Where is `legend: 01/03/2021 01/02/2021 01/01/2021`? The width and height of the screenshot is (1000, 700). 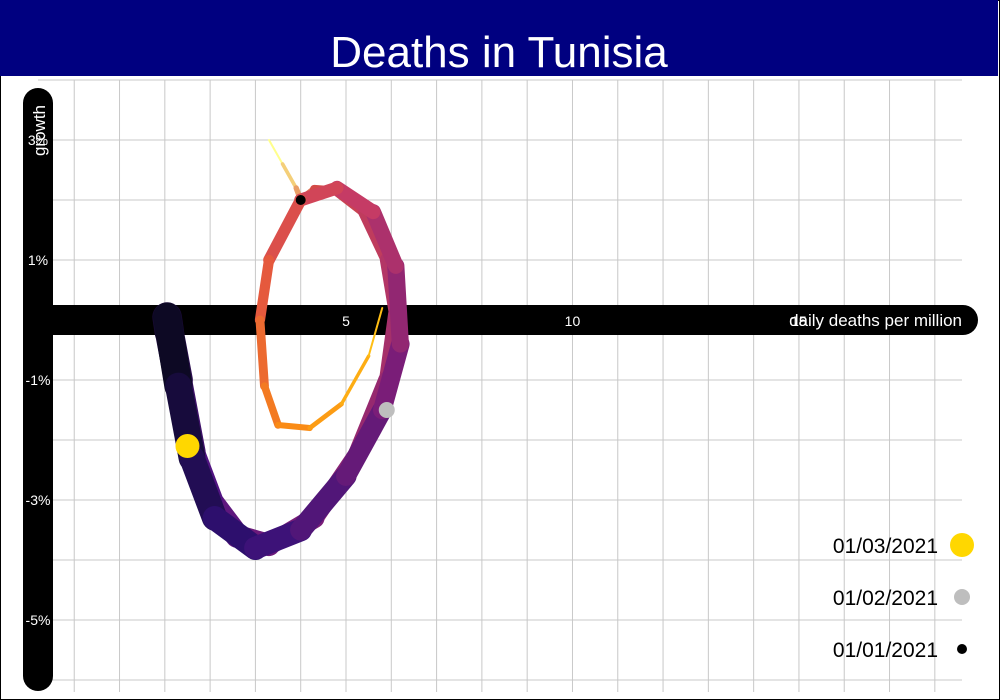 legend: 01/03/2021 01/02/2021 01/01/2021 is located at coordinates (903, 597).